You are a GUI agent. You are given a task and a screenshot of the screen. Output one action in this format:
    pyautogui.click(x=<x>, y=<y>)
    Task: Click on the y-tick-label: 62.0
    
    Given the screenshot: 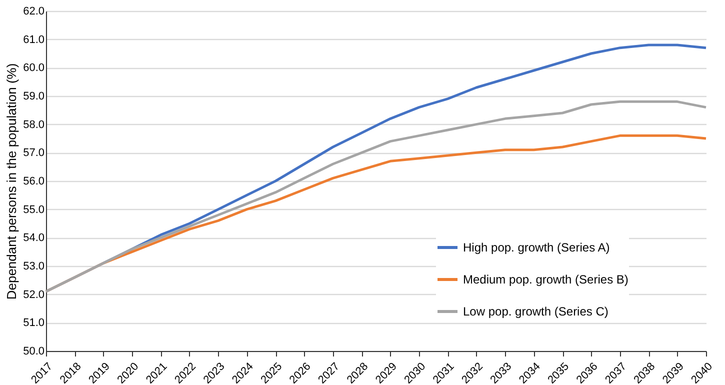 What is the action you would take?
    pyautogui.click(x=33, y=12)
    